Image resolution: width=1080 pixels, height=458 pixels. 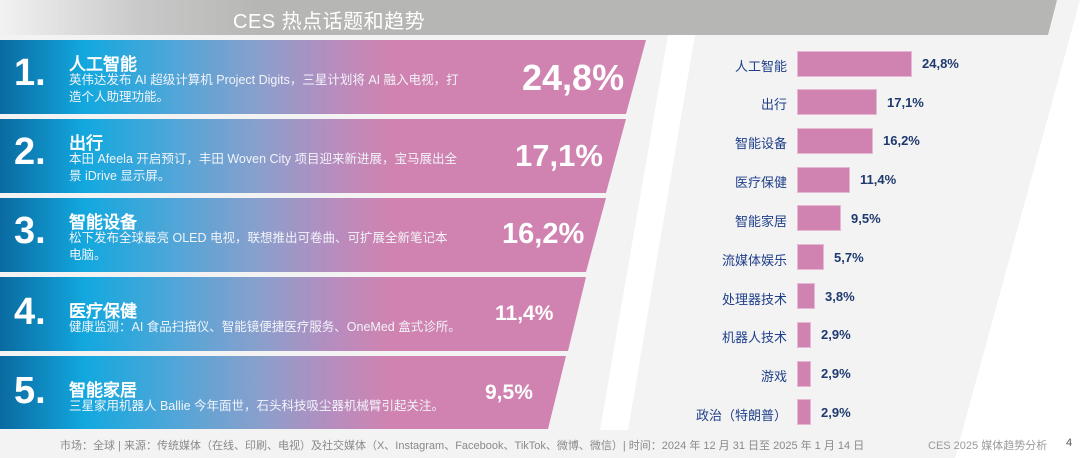 What do you see at coordinates (754, 337) in the screenshot?
I see `category-label: 机器人技术` at bounding box center [754, 337].